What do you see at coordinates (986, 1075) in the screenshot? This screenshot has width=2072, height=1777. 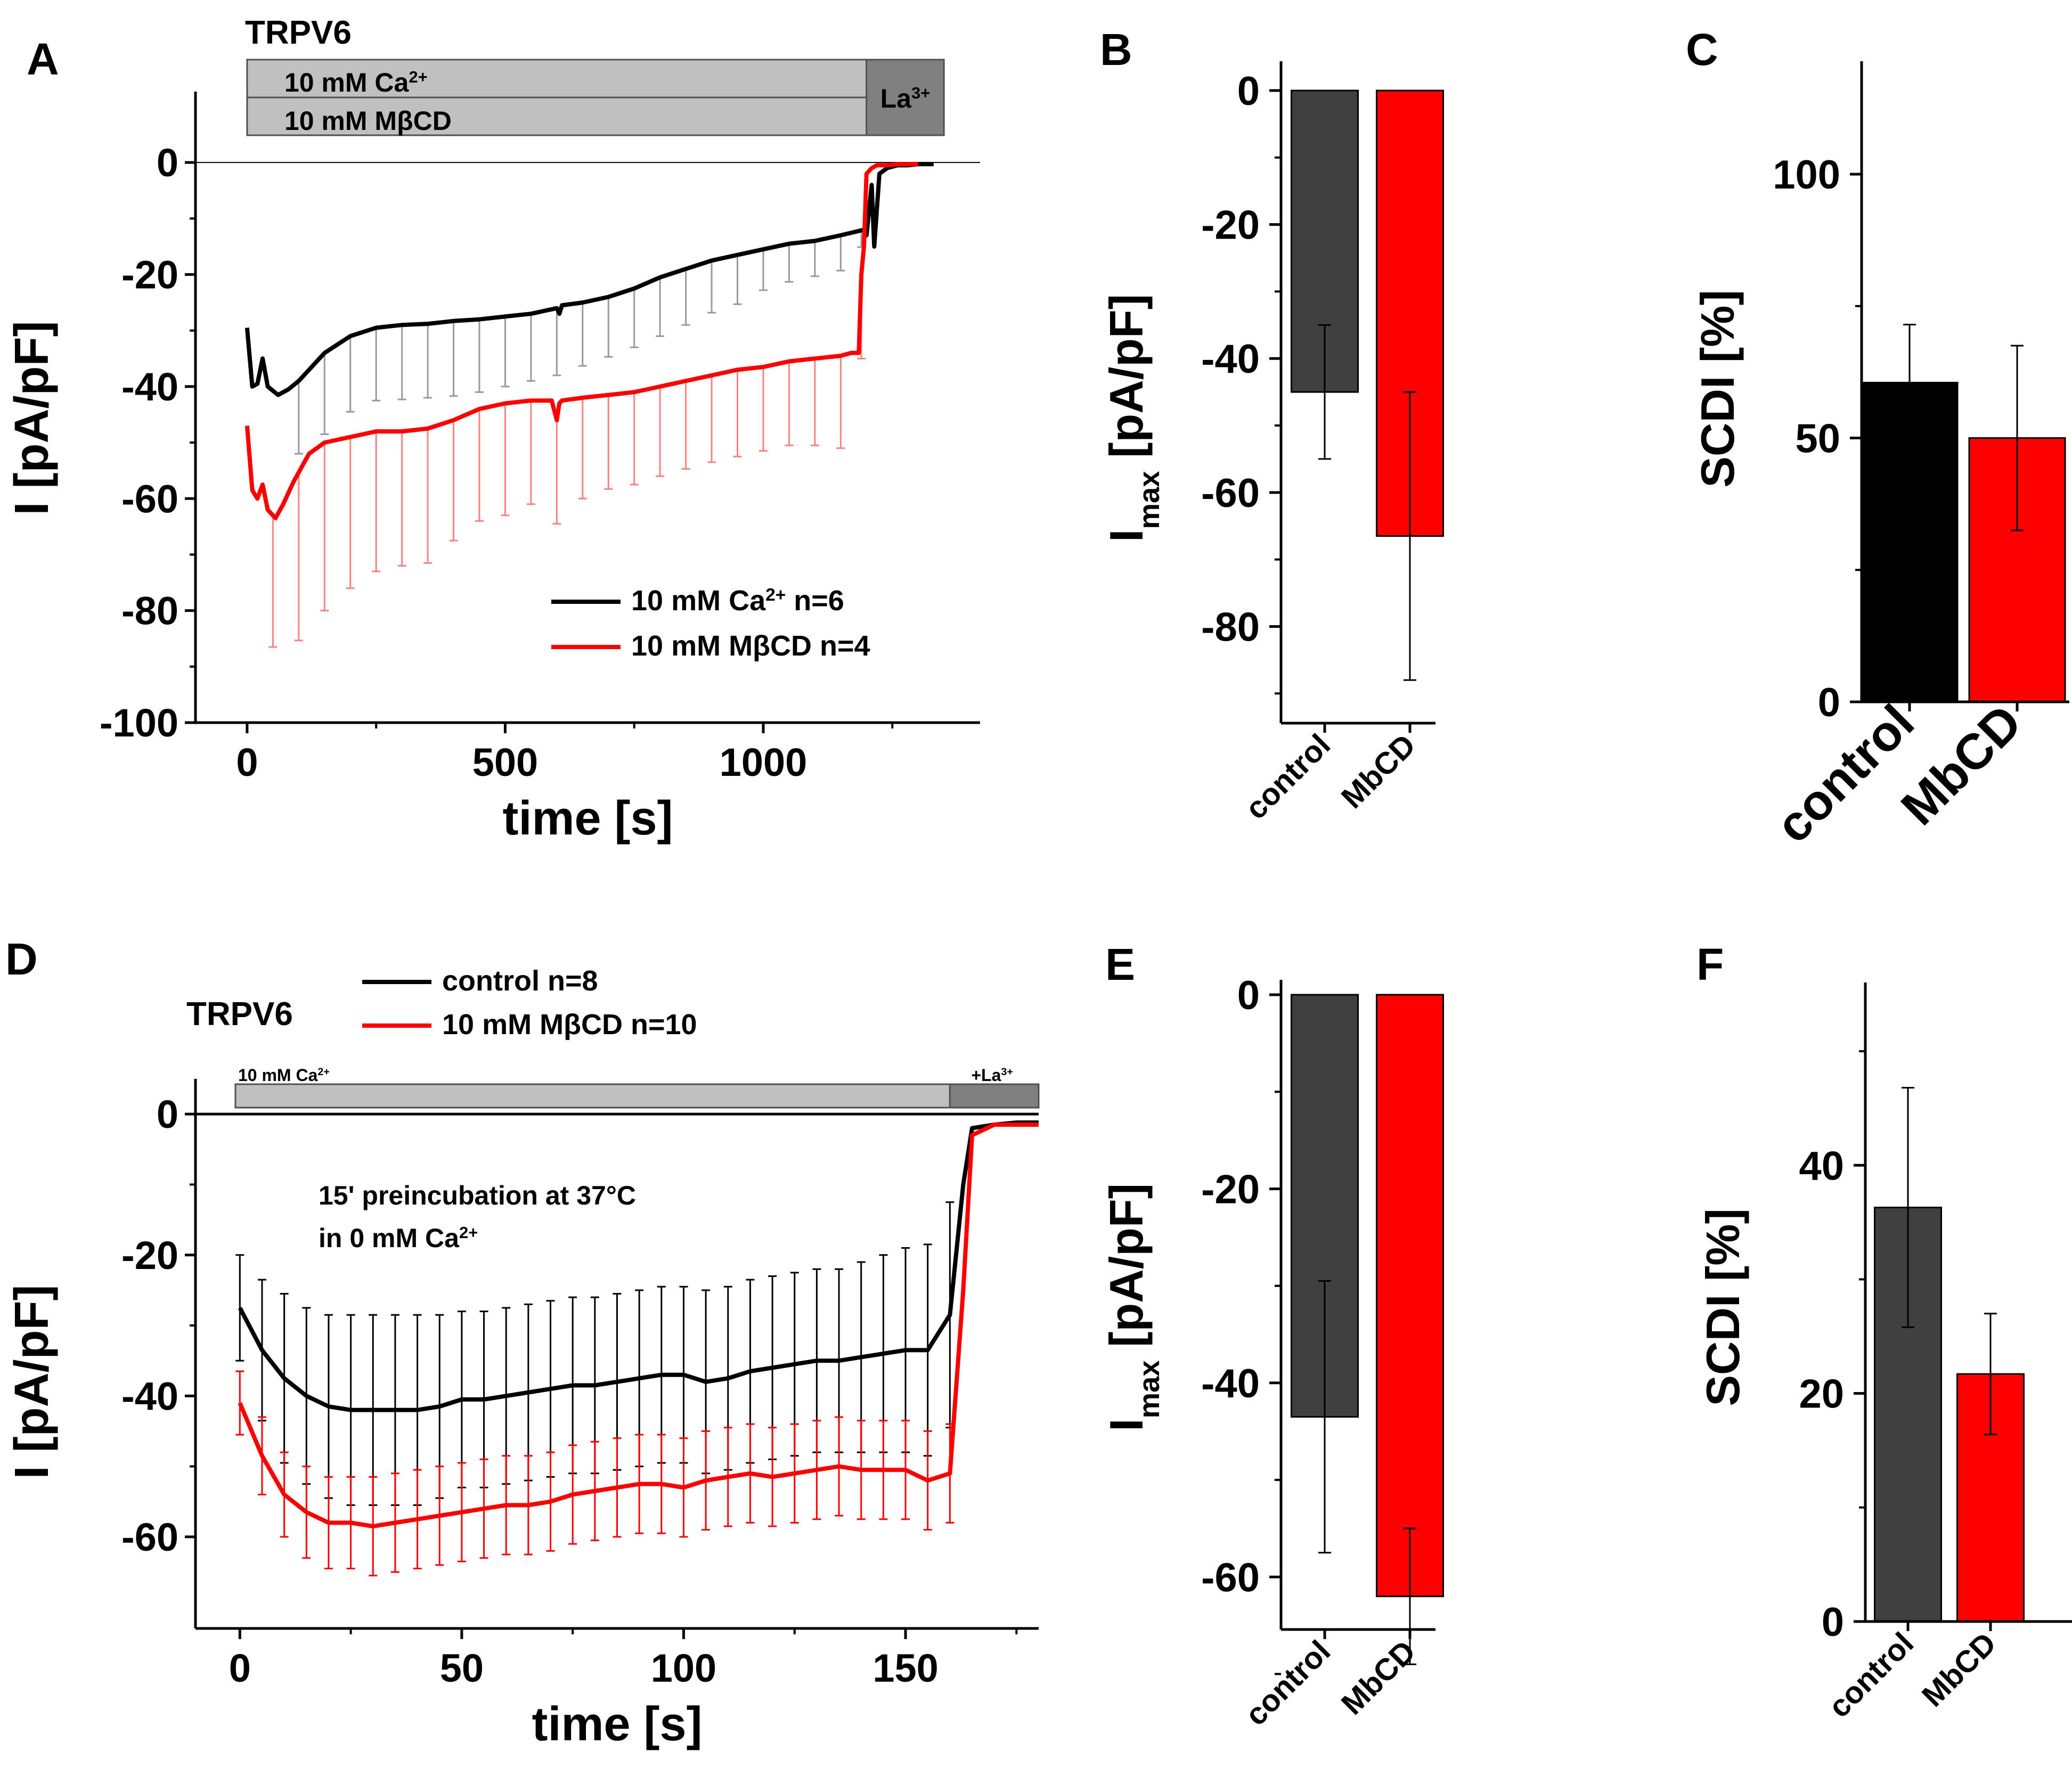 I see `bath-bar-la-label-part: +La` at bounding box center [986, 1075].